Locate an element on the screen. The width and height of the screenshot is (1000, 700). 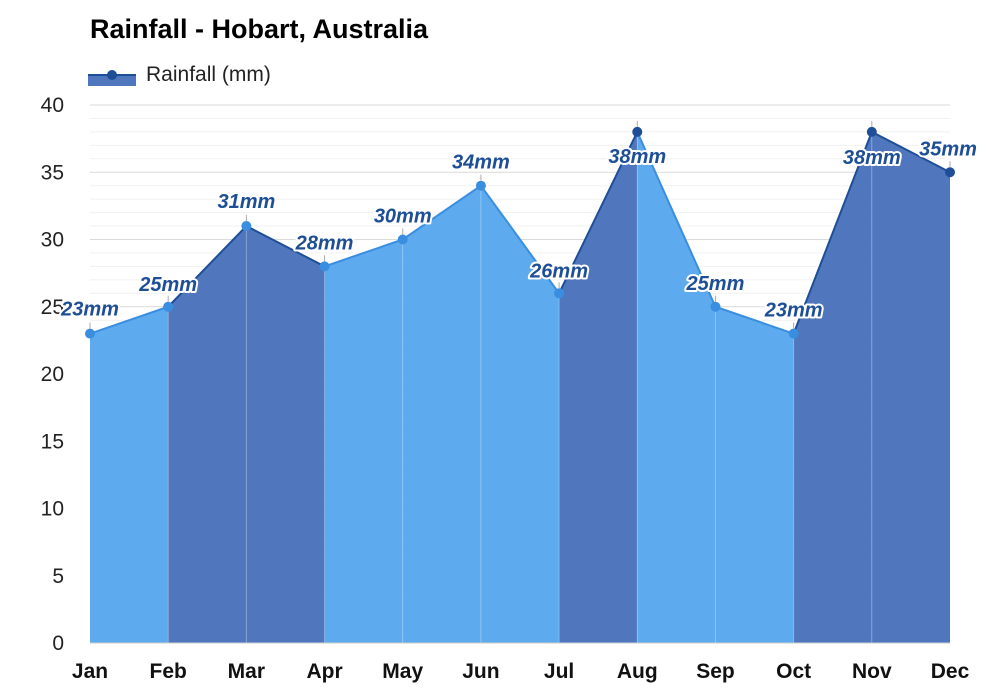
area-segment-nov is located at coordinates (910, 387).